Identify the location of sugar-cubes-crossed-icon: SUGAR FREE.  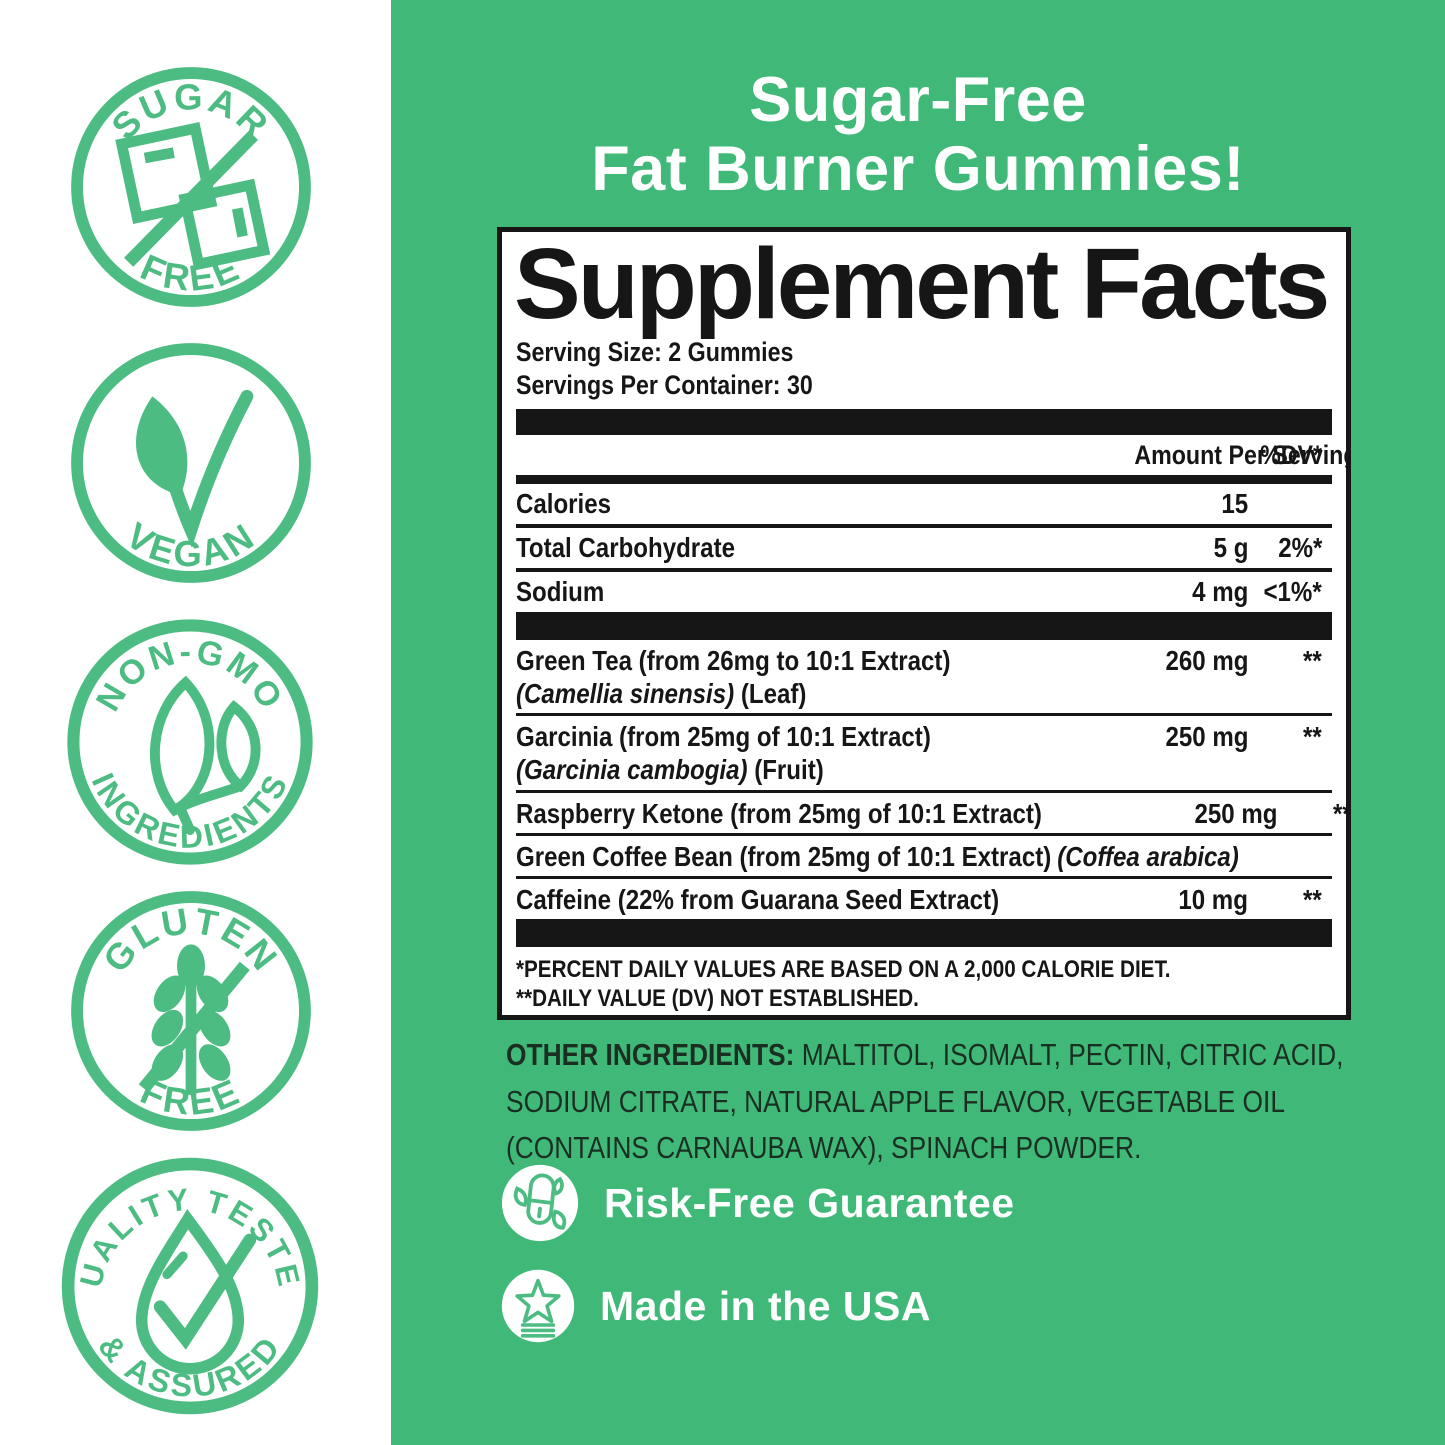
(191, 187).